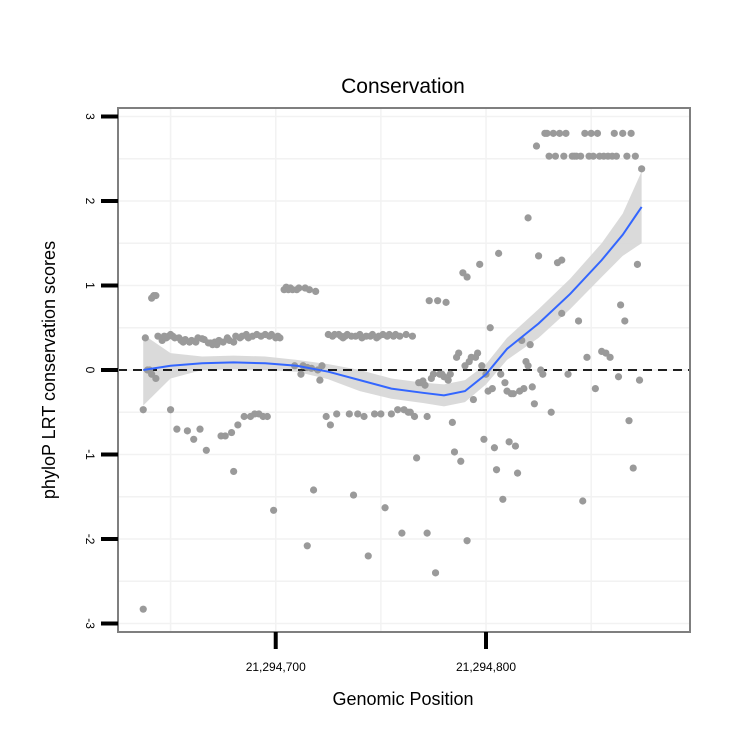 This screenshot has height=750, width=750. What do you see at coordinates (276, 667) in the screenshot?
I see `x-tick-label: 21,294,700` at bounding box center [276, 667].